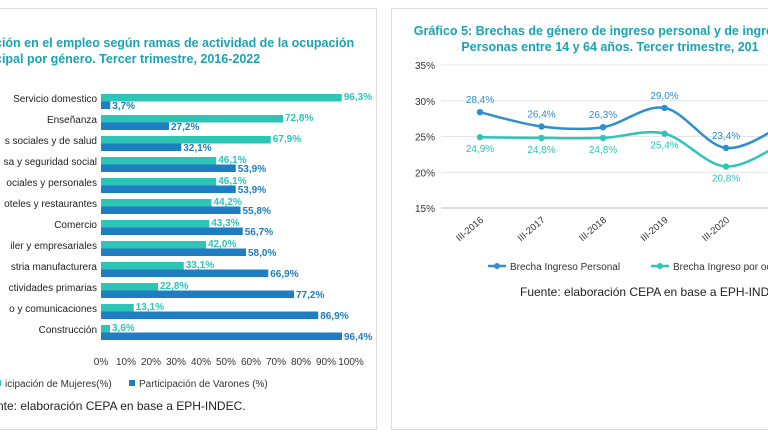  I want to click on y-tick-label: 20%, so click(425, 173).